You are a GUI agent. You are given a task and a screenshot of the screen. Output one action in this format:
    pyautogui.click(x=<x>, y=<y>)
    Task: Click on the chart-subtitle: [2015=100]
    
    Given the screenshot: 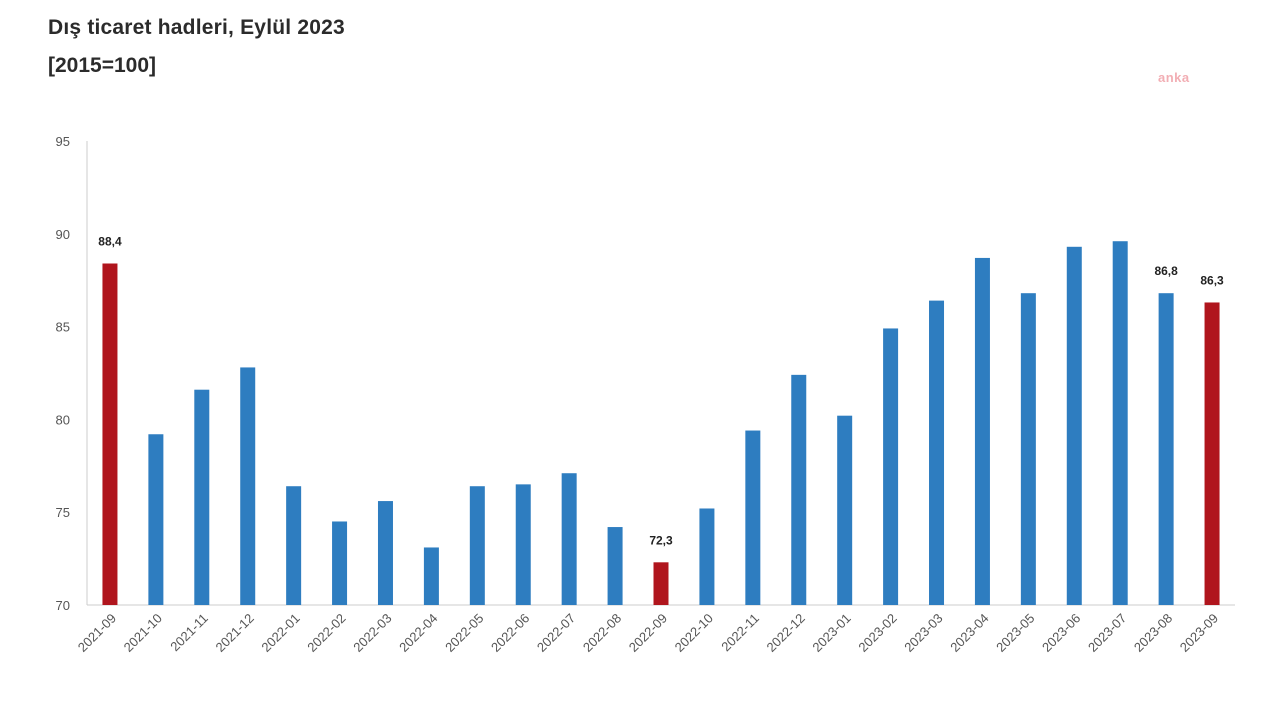 What is the action you would take?
    pyautogui.click(x=102, y=65)
    